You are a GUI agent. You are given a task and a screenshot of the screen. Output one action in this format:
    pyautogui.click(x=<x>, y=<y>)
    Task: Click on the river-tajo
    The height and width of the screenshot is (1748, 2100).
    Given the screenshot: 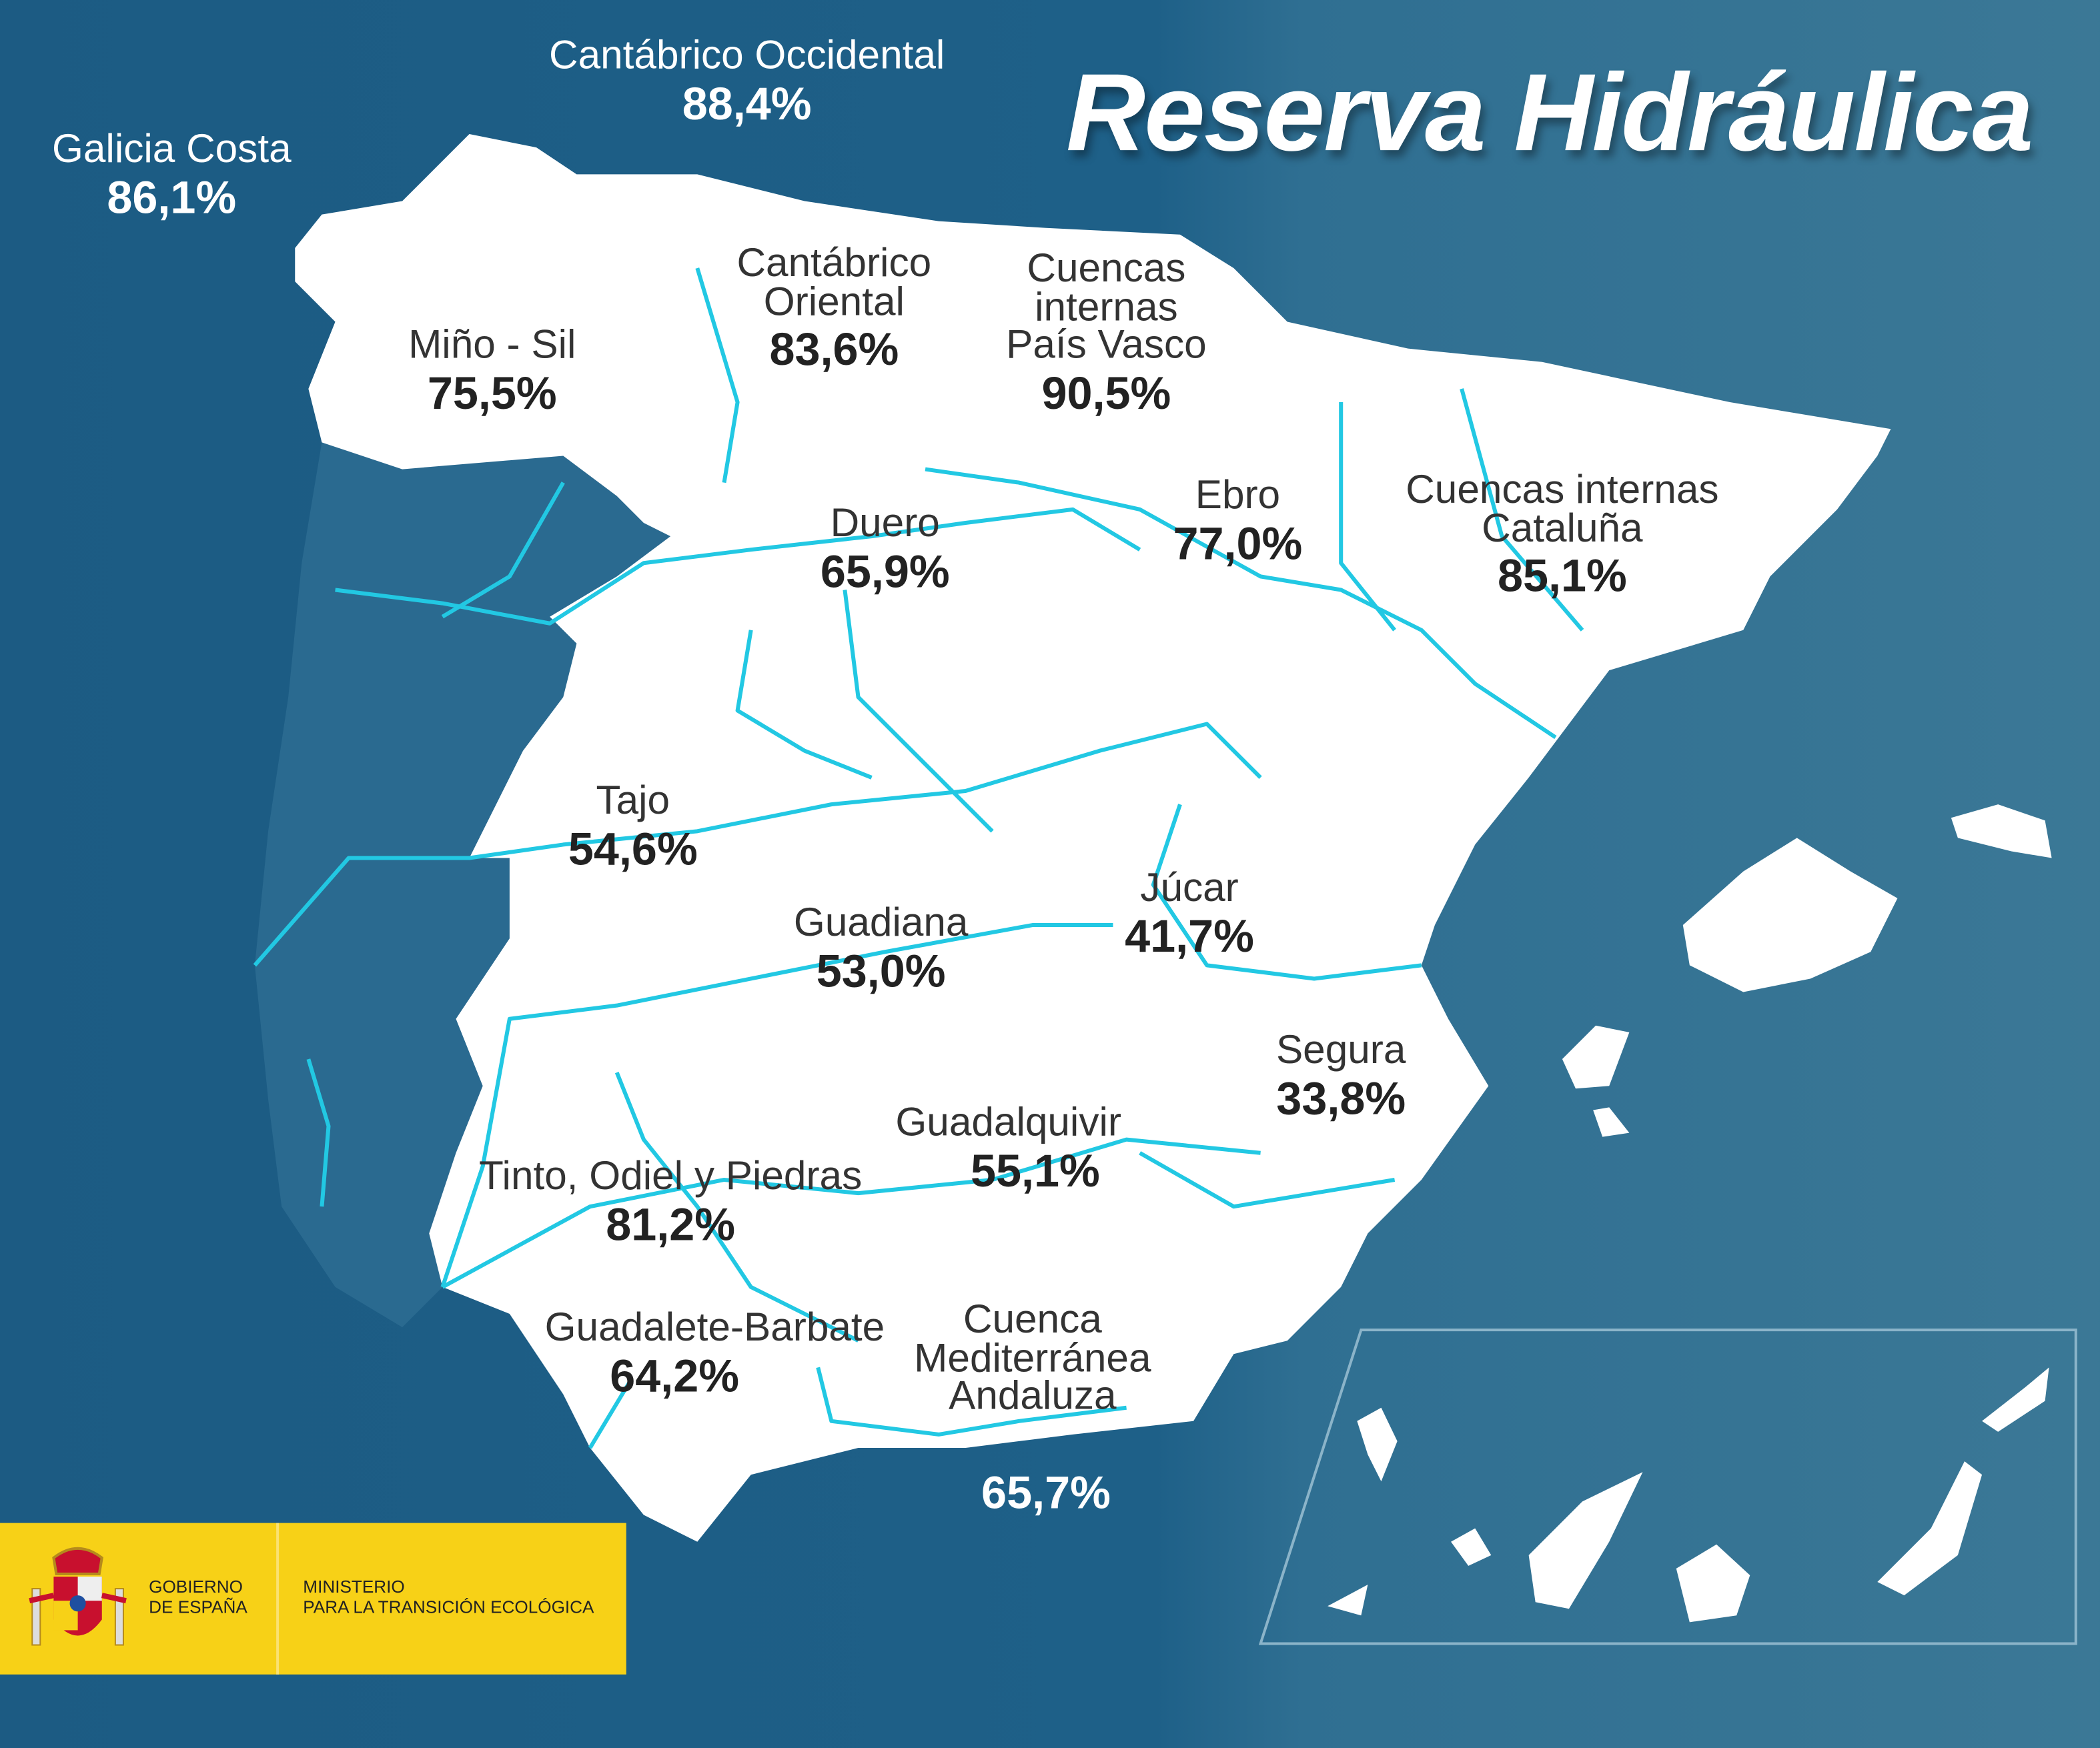 What is the action you would take?
    pyautogui.click(x=757, y=844)
    